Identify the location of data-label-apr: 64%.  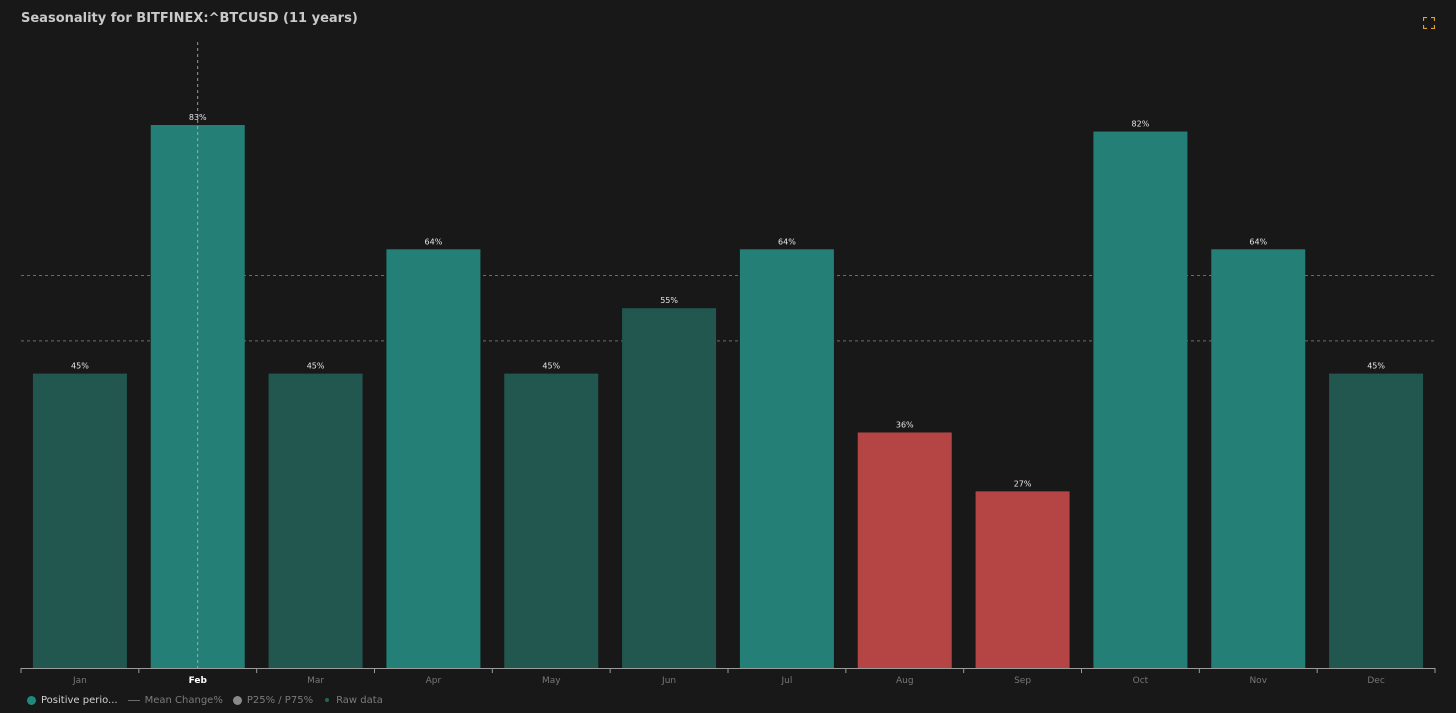
(434, 241).